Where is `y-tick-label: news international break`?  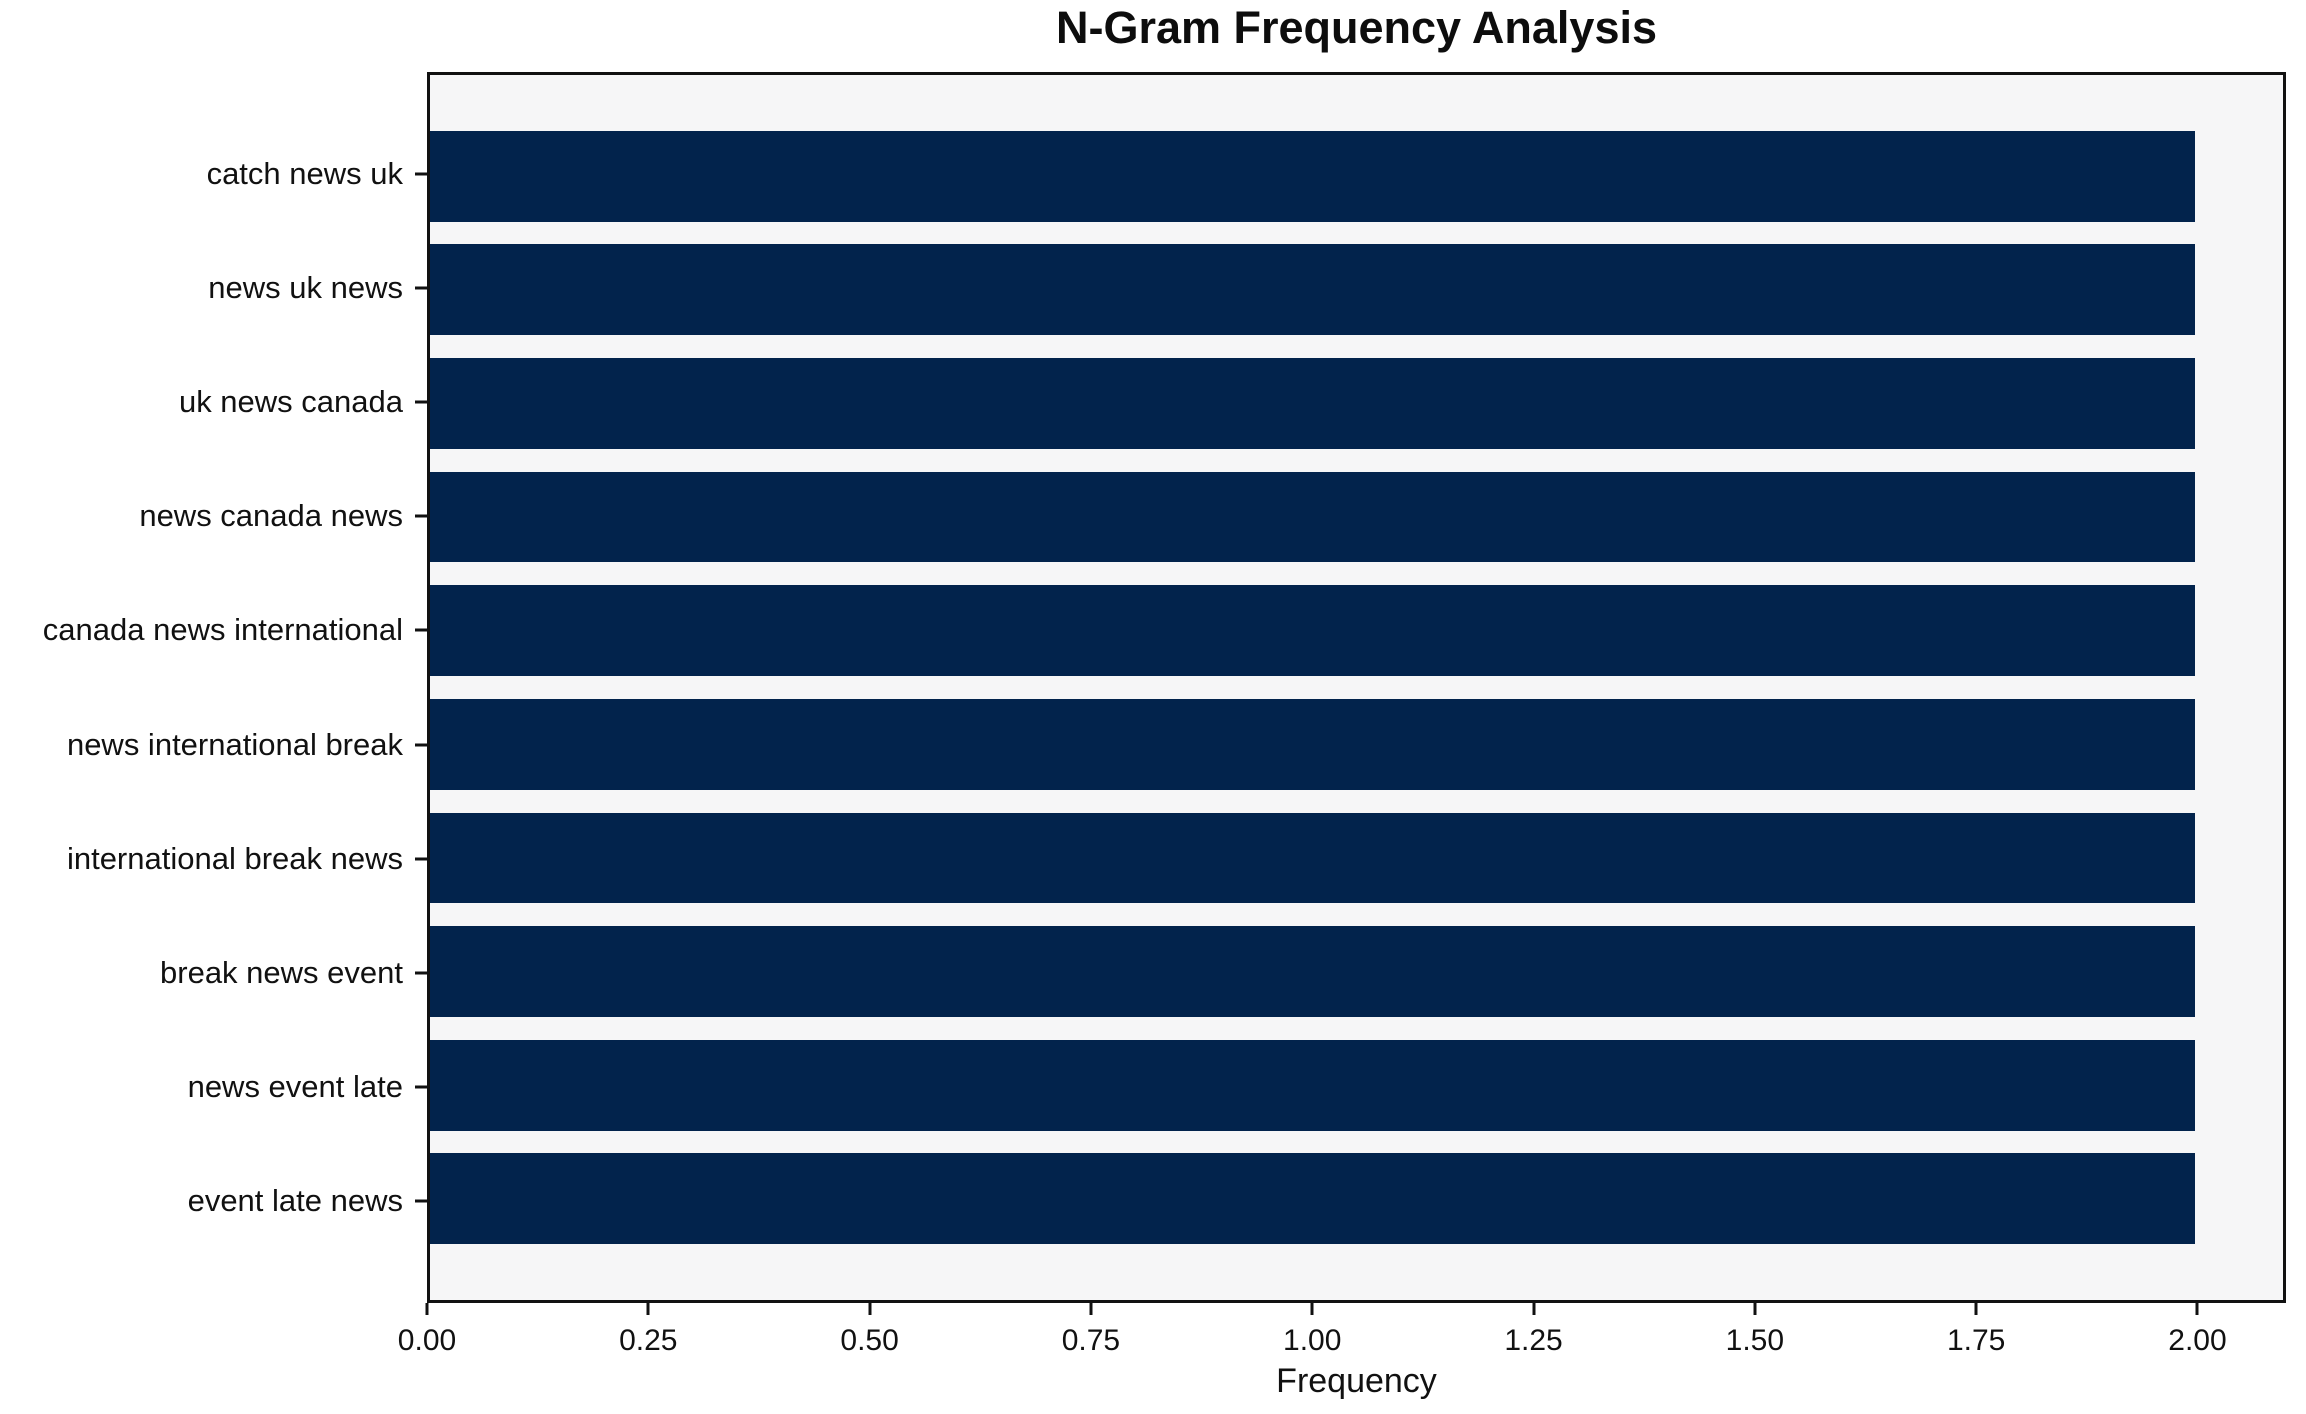
y-tick-label: news international break is located at coordinates (234, 744).